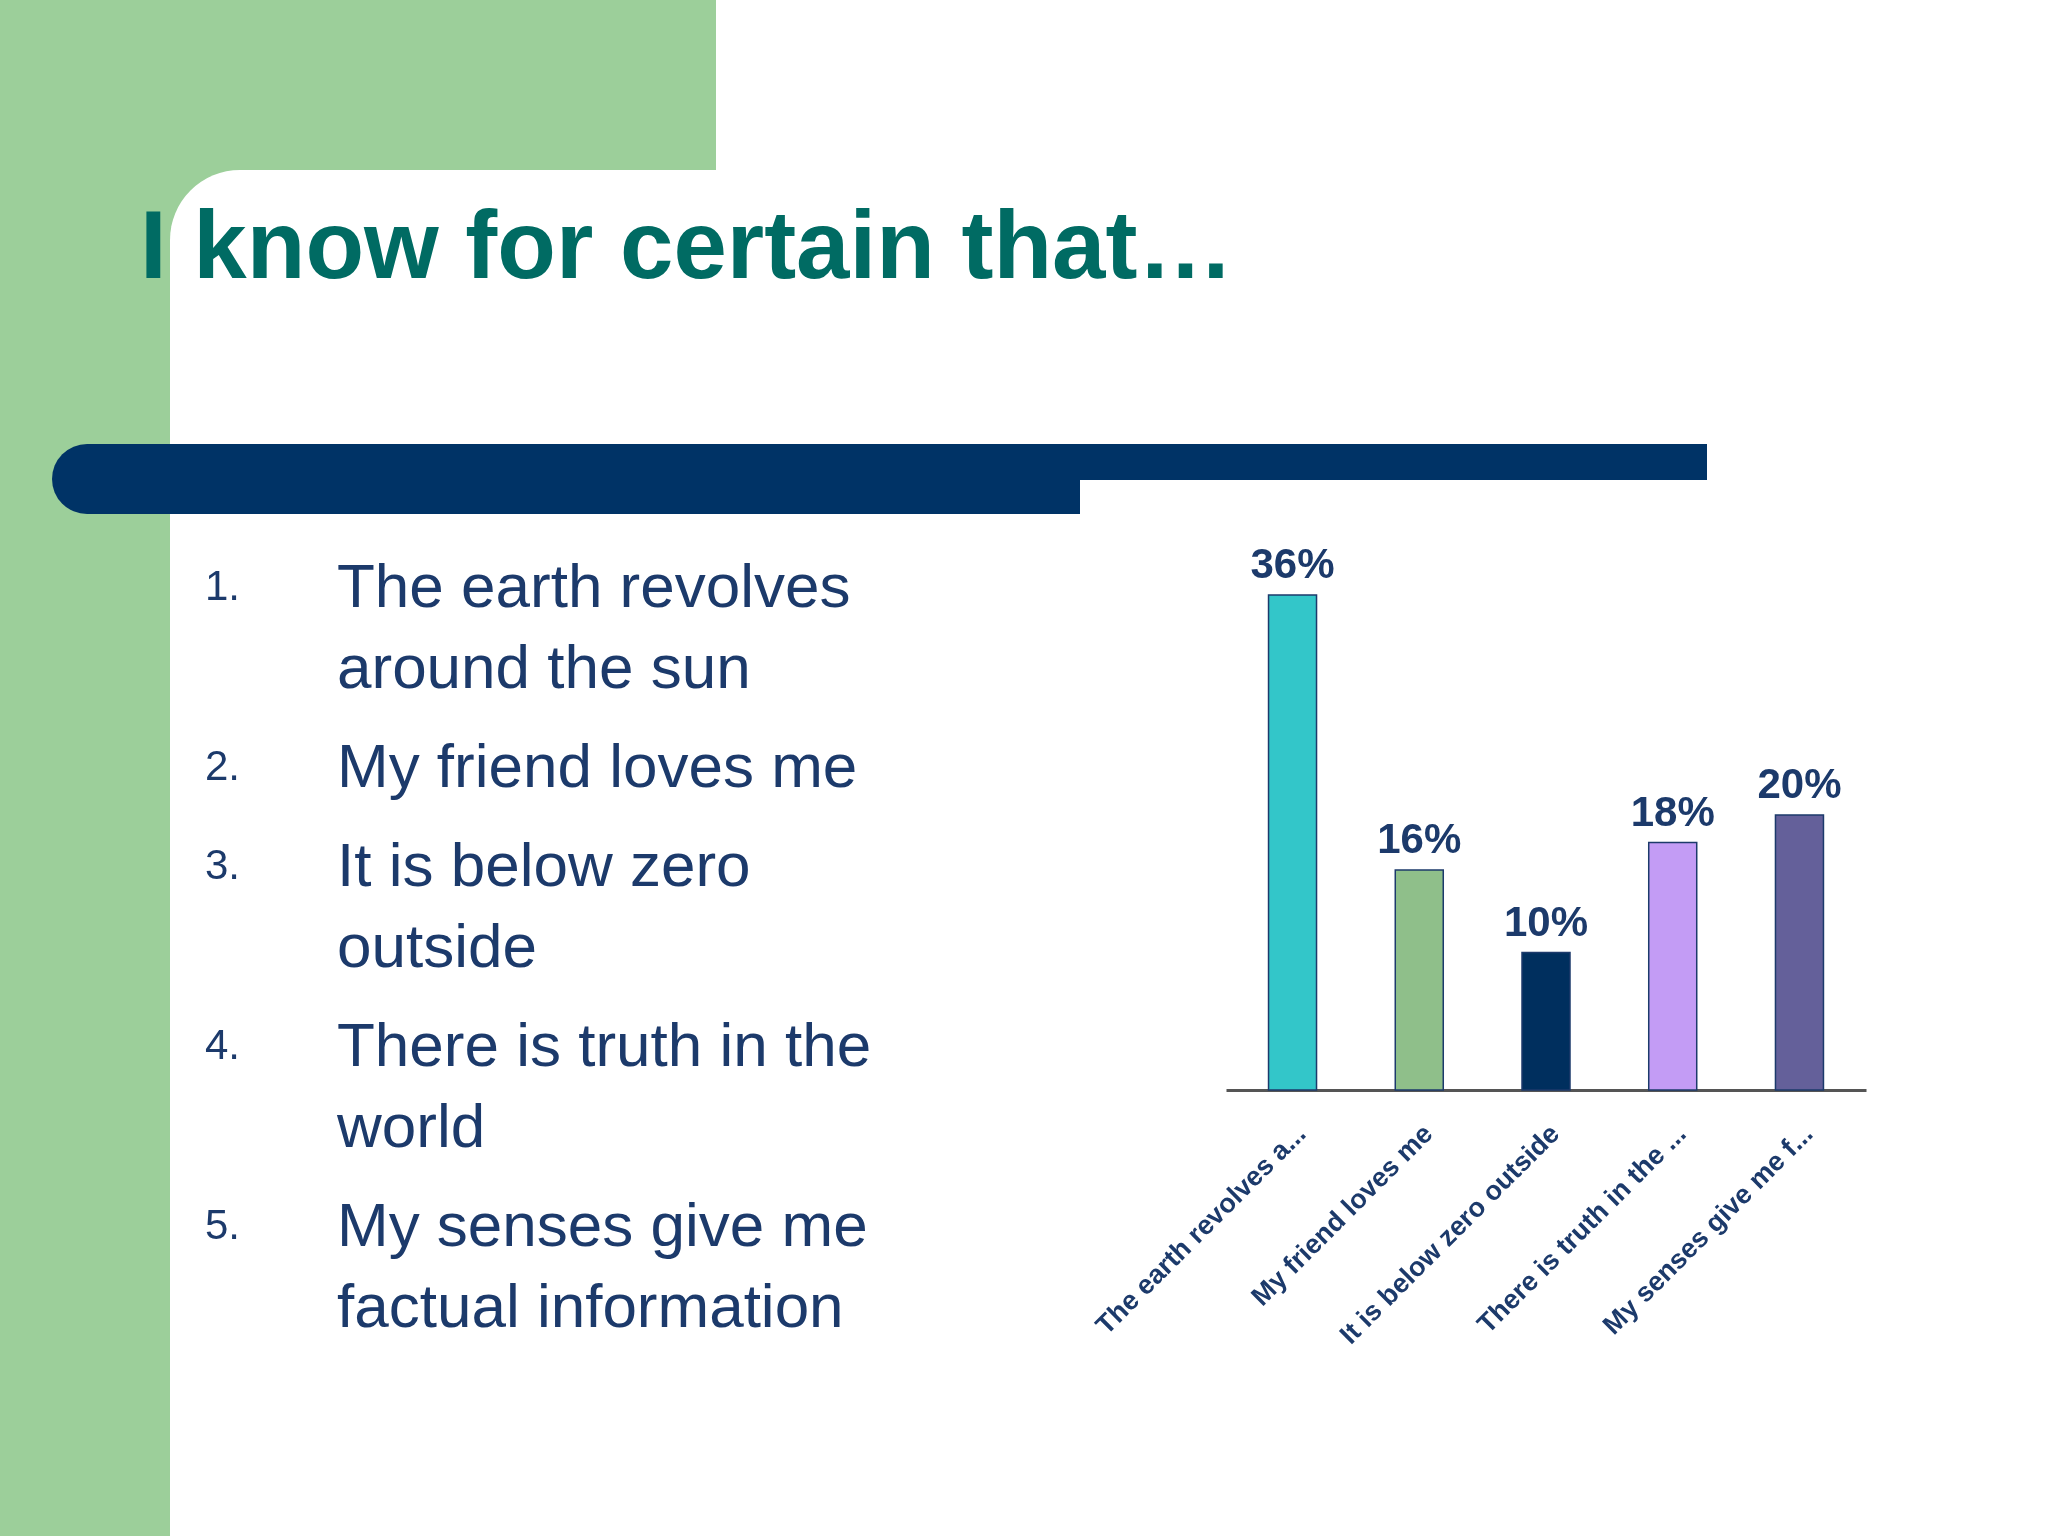 The width and height of the screenshot is (2048, 1536). What do you see at coordinates (478, 905) in the screenshot?
I see `text: 3. It is below zero outside` at bounding box center [478, 905].